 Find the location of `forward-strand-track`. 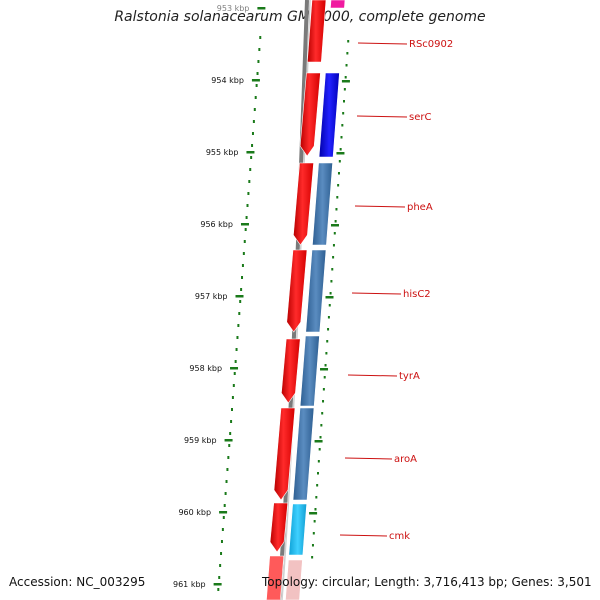

forward-strand-track is located at coordinates (296, 300).